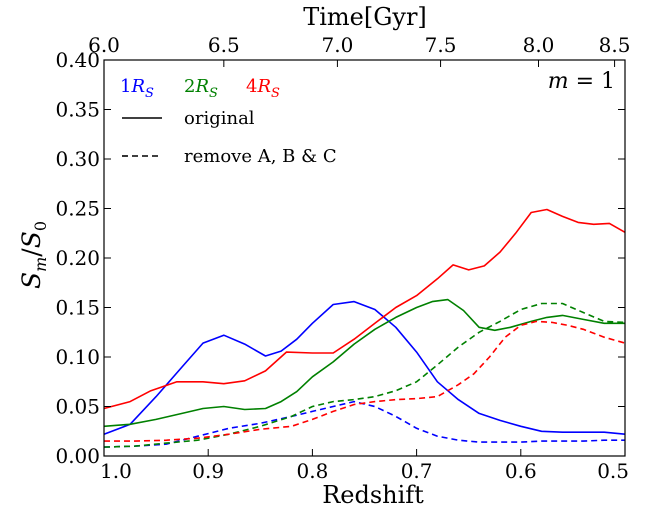 This screenshot has height=514, width=659. What do you see at coordinates (417, 471) in the screenshot?
I see `x-tick-label-3: 0.7` at bounding box center [417, 471].